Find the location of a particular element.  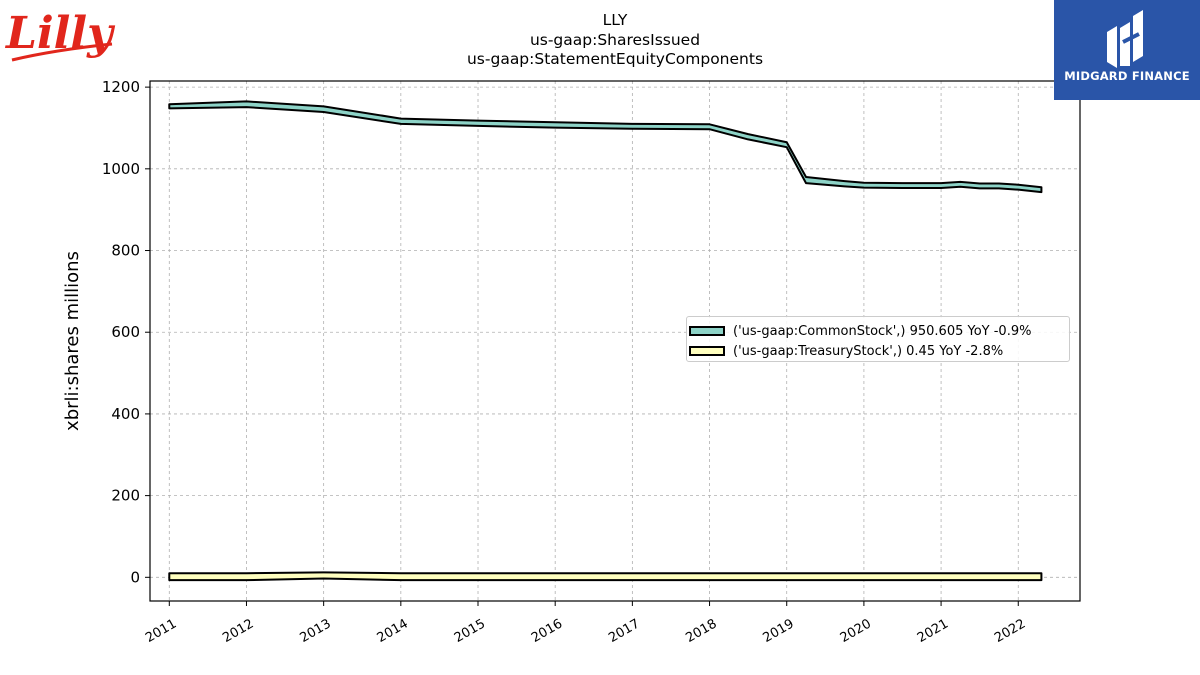

x-tick-label: 2013 is located at coordinates (315, 631).